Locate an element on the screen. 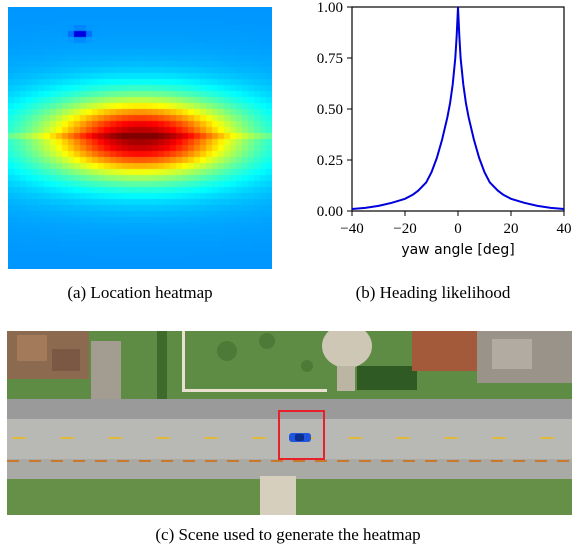  hedge-row is located at coordinates (387, 378).